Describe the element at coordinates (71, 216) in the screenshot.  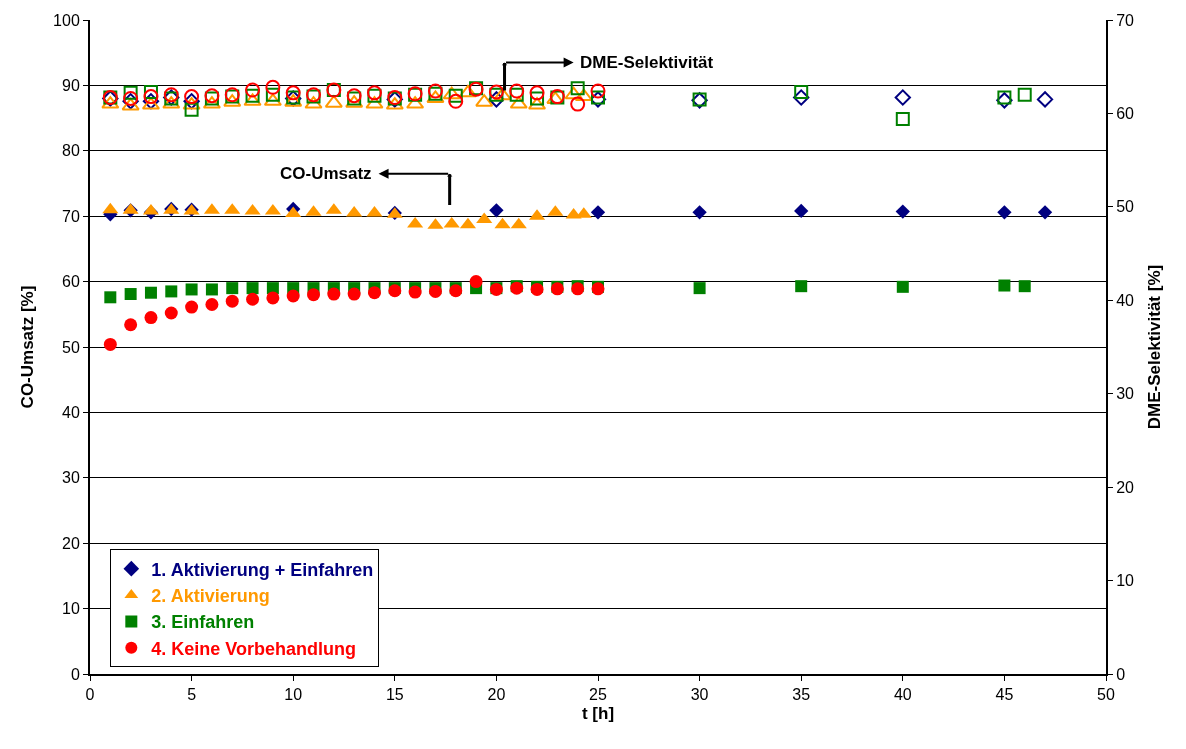
I see `y-tick-label: 70` at that location.